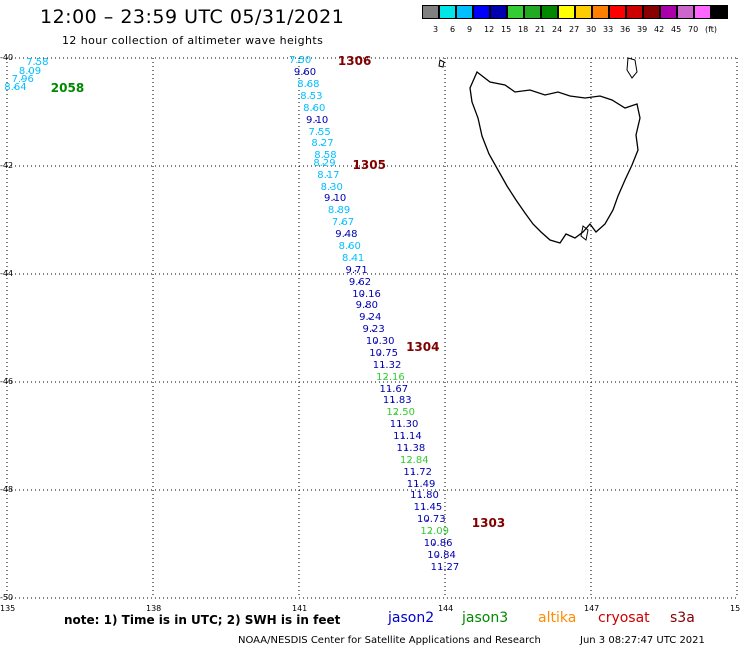 Image resolution: width=740 pixels, height=650 pixels. I want to click on satellite-legend-entry: cryosat, so click(624, 618).